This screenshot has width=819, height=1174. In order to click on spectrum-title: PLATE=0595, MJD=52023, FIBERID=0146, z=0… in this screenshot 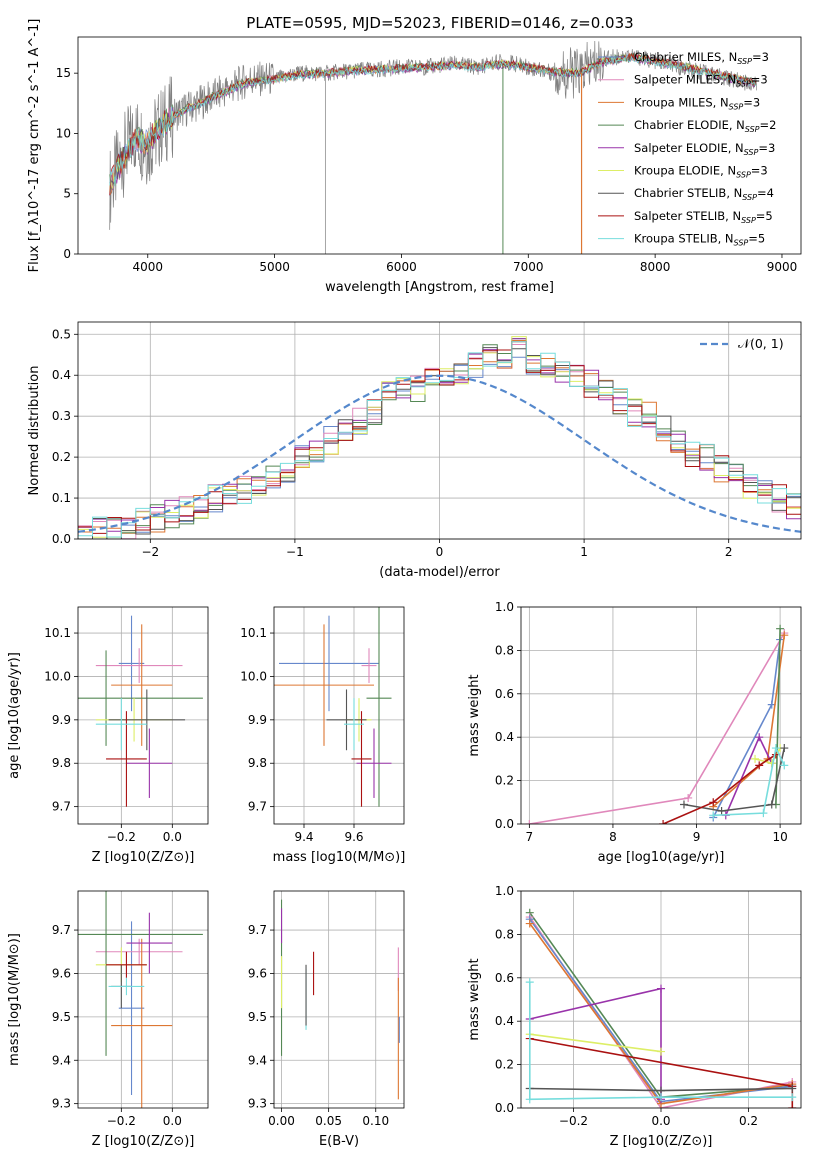, I will do `click(439, 23)`.